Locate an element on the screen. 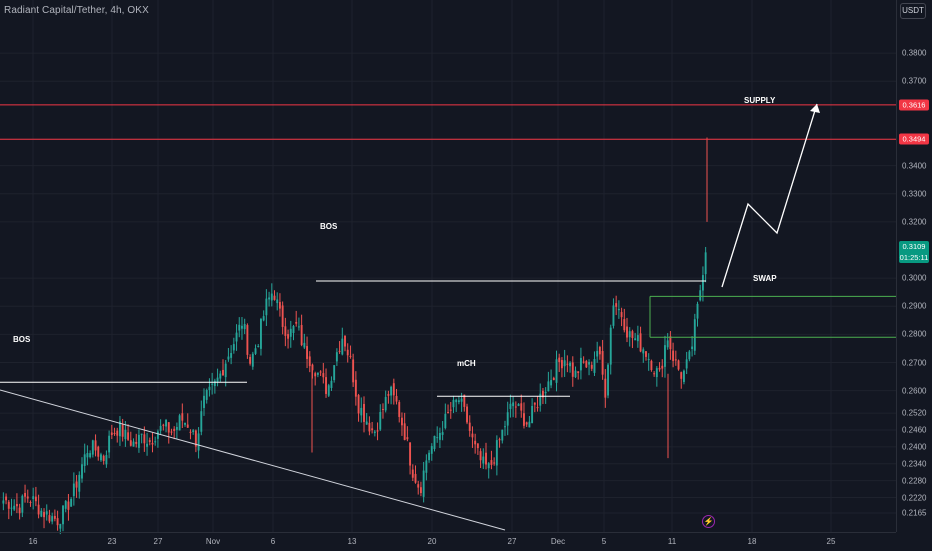 The image size is (932, 551). price-tick-label: 0.2220 is located at coordinates (914, 497).